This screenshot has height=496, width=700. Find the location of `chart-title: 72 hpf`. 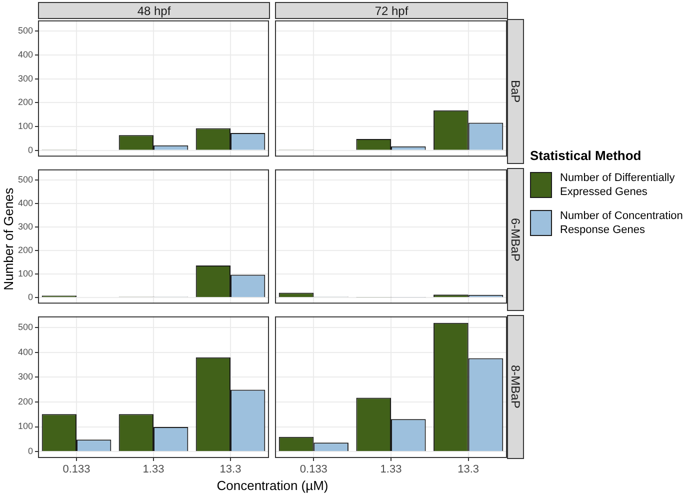

chart-title: 72 hpf is located at coordinates (391, 10).